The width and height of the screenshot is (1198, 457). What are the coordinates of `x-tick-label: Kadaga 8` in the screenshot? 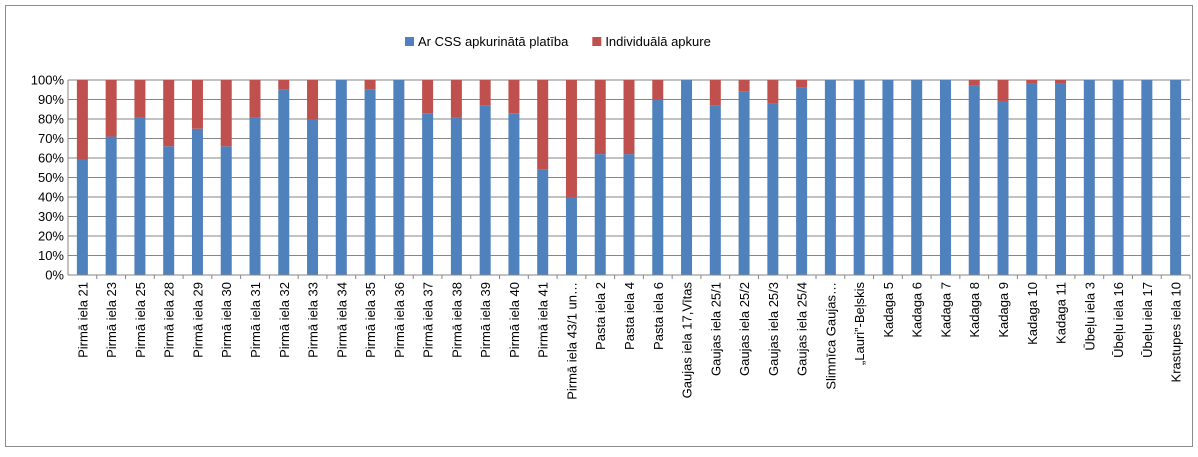 It's located at (974, 310).